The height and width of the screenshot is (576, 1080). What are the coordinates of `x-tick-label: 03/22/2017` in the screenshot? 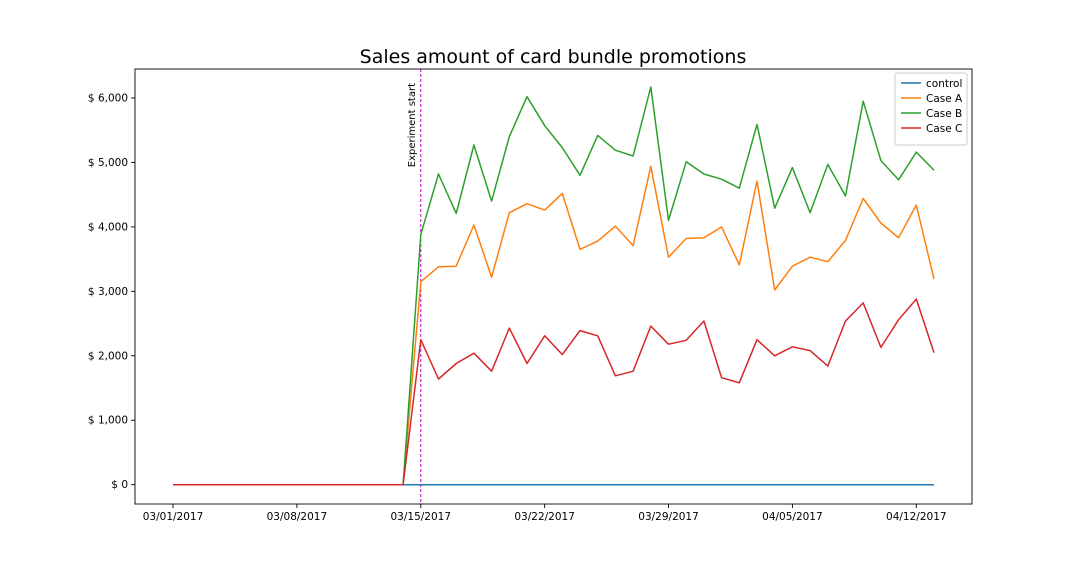 It's located at (544, 517).